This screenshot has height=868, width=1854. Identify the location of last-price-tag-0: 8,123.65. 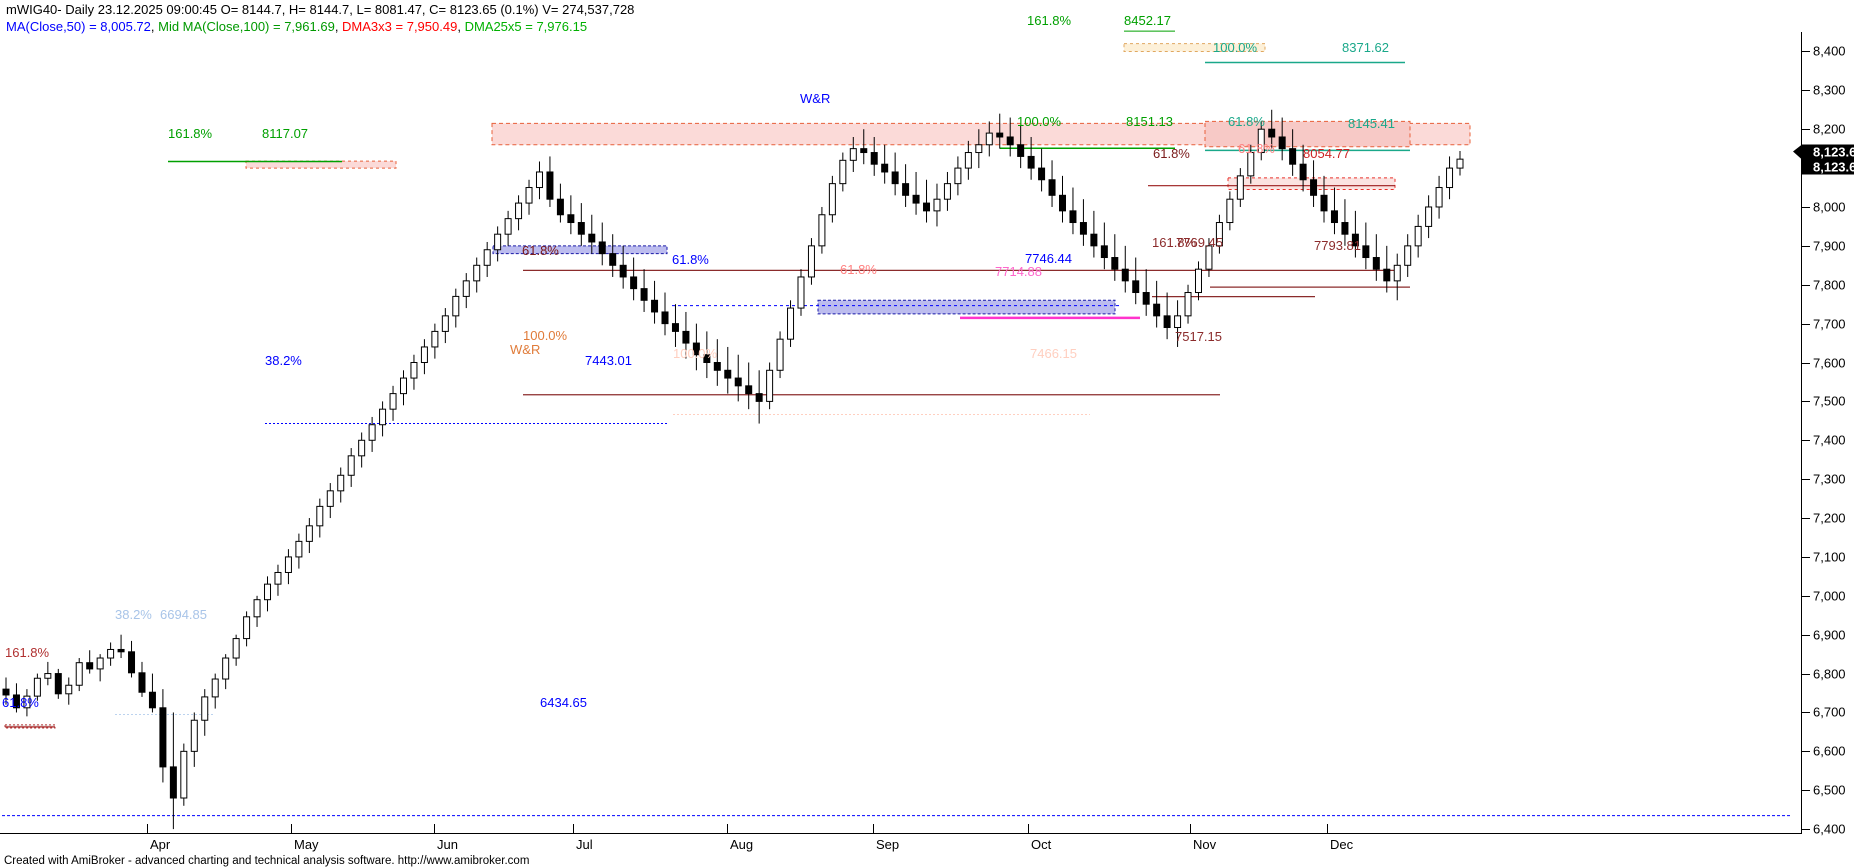
(1823, 152).